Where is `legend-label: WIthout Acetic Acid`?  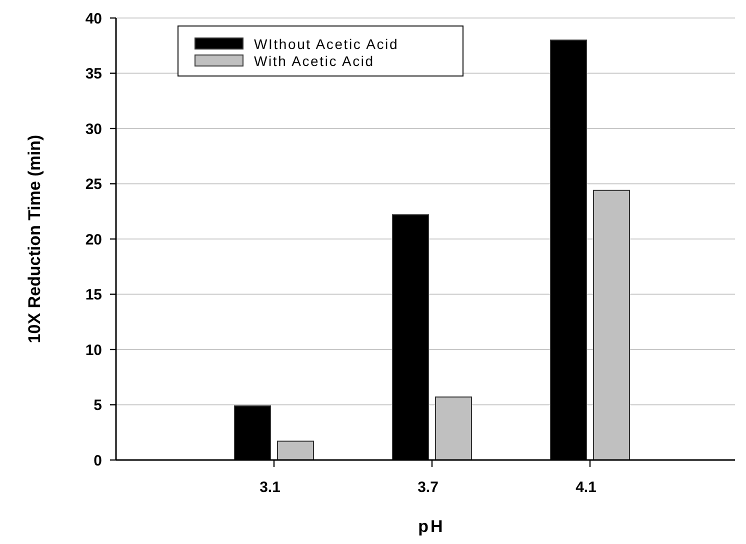 legend-label: WIthout Acetic Acid is located at coordinates (326, 44).